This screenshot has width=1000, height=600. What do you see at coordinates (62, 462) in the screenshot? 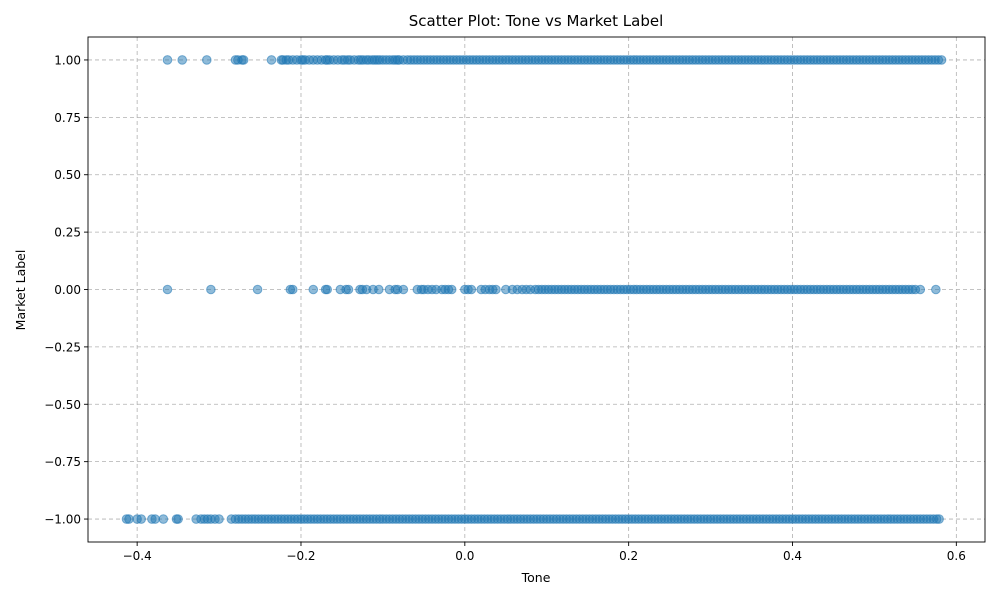
I see `y-tick-label: −0.75` at bounding box center [62, 462].